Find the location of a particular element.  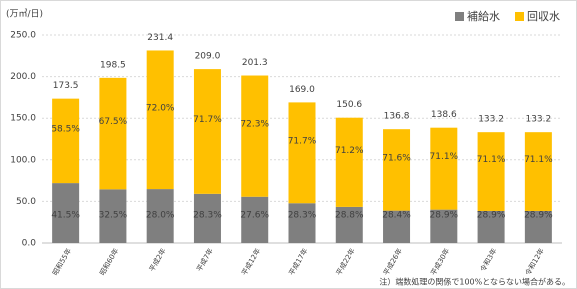

total-label: 173.5 is located at coordinates (66, 86).